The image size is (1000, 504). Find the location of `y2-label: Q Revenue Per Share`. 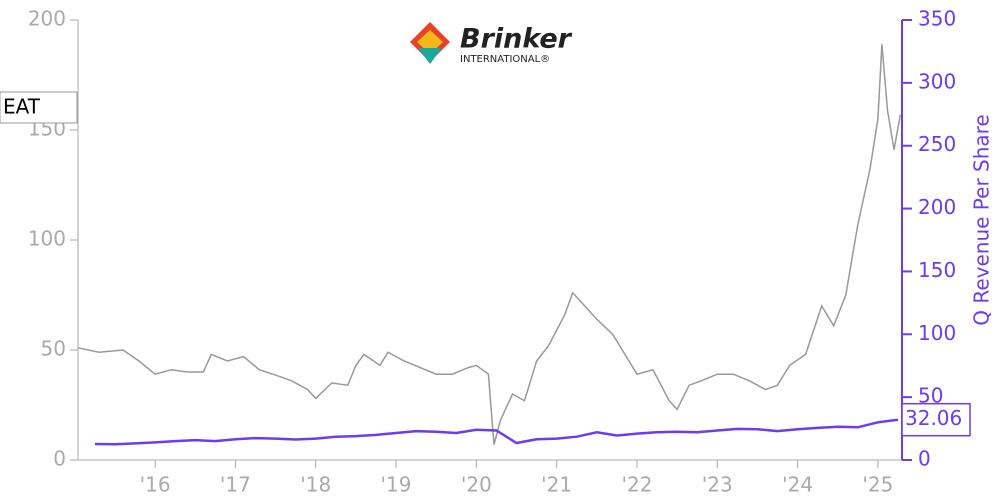

y2-label: Q Revenue Per Share is located at coordinates (982, 220).